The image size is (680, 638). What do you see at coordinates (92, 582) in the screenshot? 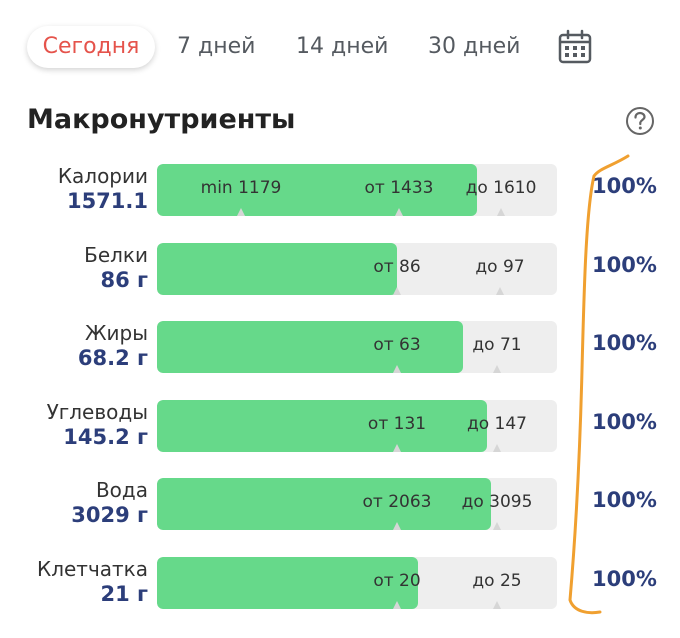
I see `row-label: Клетчатка 21 г` at bounding box center [92, 582].